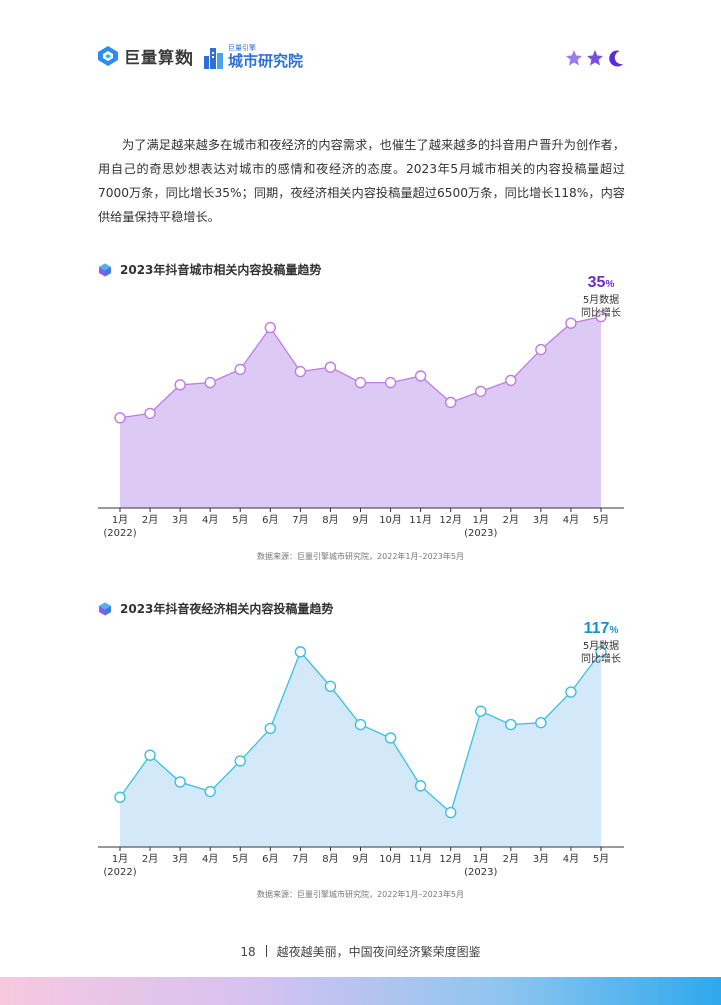 This screenshot has width=721, height=1005. What do you see at coordinates (594, 58) in the screenshot?
I see `stars-moon-icon` at bounding box center [594, 58].